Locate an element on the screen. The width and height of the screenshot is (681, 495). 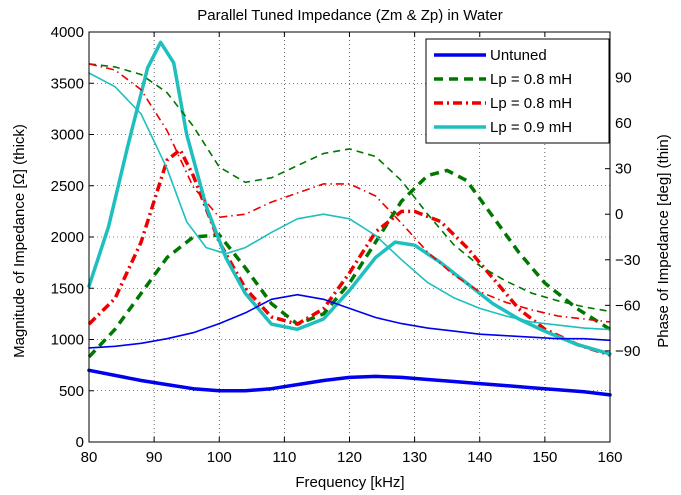
y-right-tick-label: −30 is located at coordinates (627, 260).